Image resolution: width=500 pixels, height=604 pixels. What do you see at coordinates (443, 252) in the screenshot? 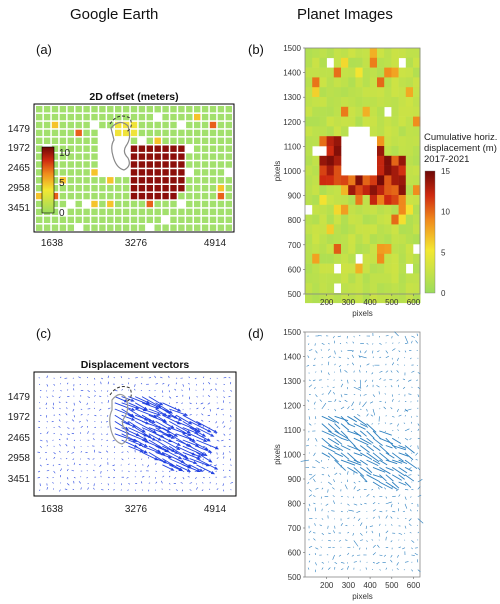
I see `colorbar-b-tick: 5` at bounding box center [443, 252].